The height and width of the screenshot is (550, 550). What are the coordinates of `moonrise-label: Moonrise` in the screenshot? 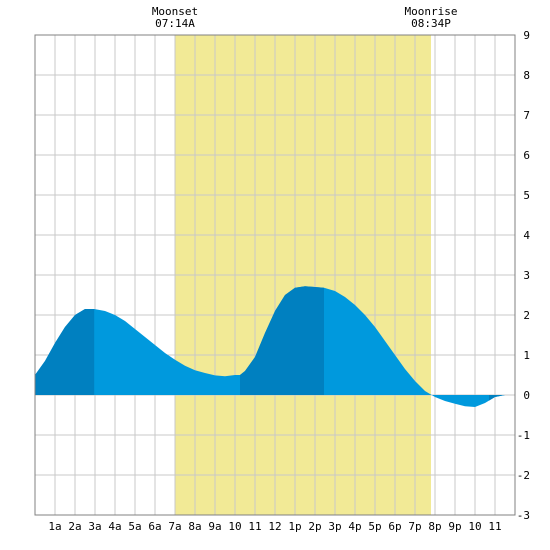 It's located at (431, 11).